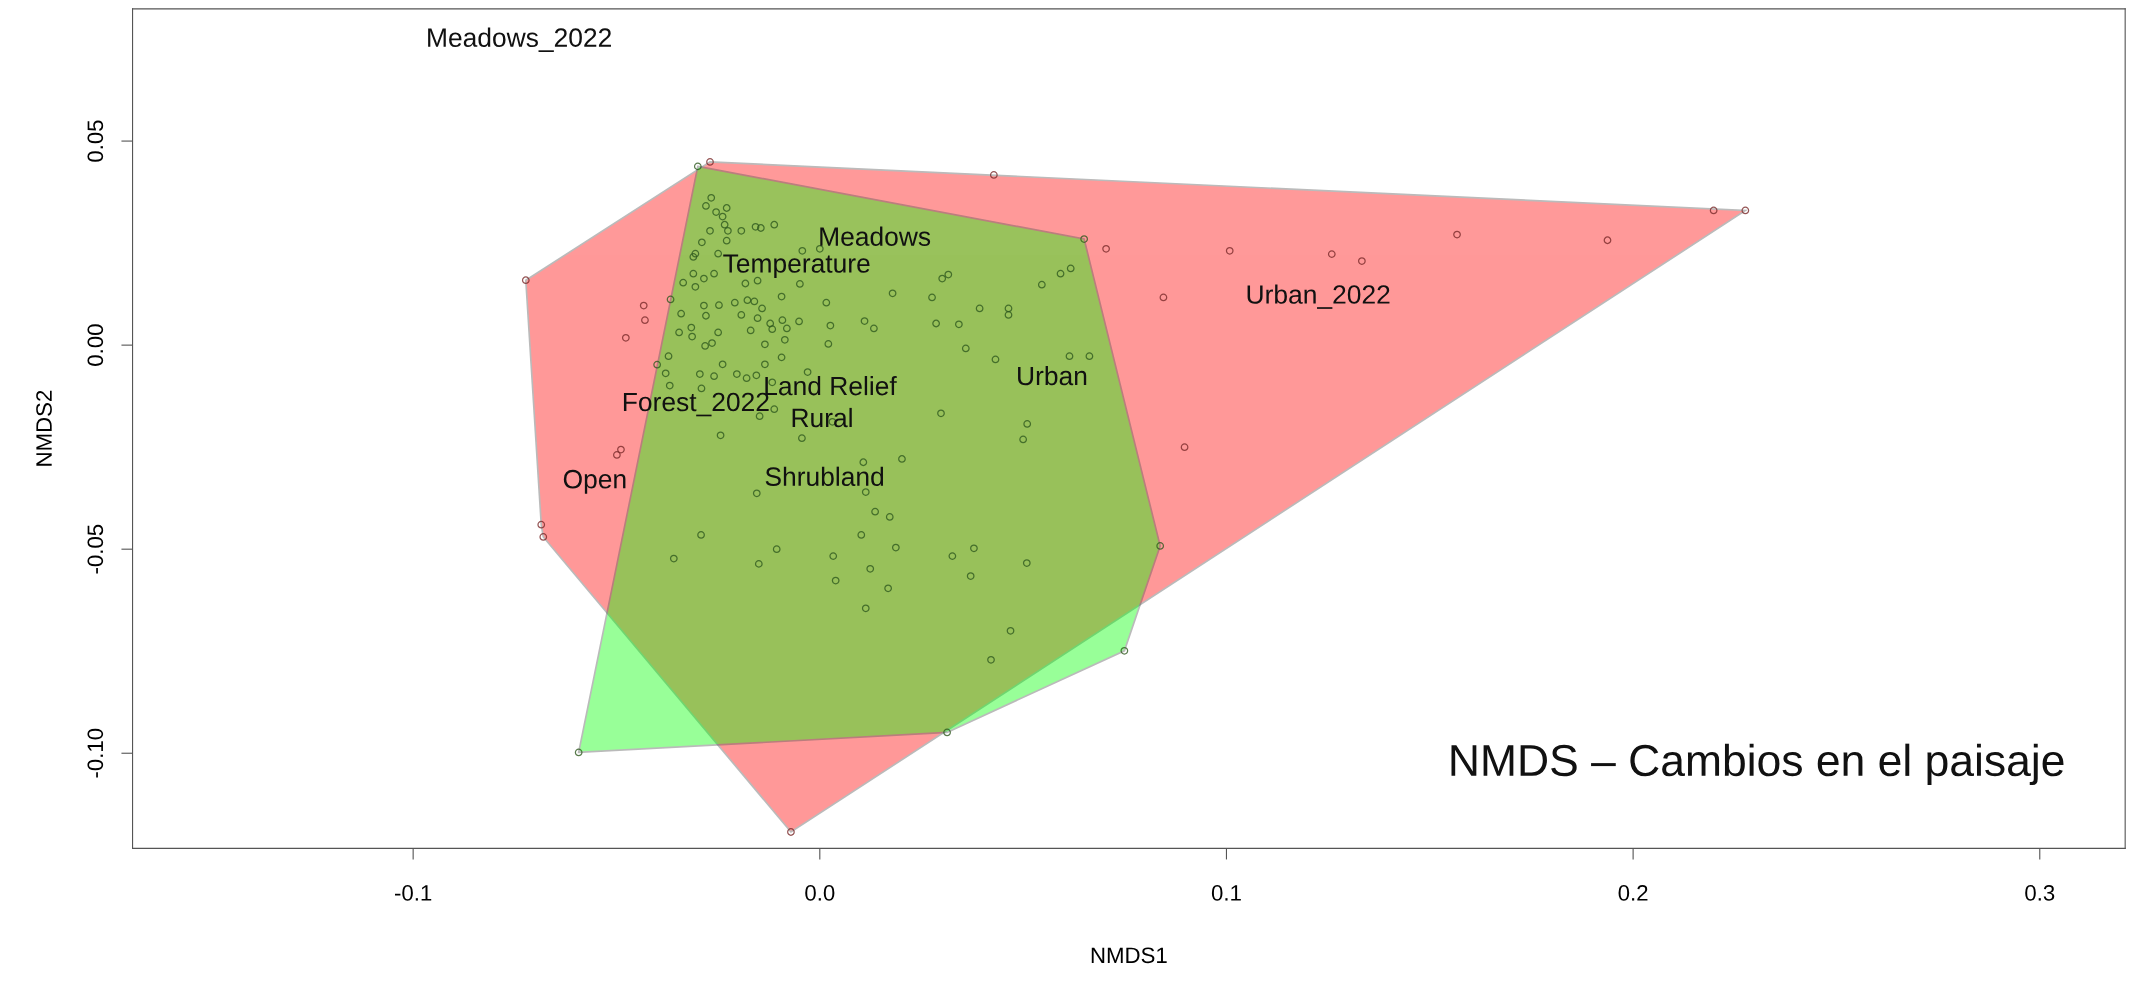 The height and width of the screenshot is (983, 2138). Describe the element at coordinates (1633, 893) in the screenshot. I see `x-tick-label: 0.2` at that location.